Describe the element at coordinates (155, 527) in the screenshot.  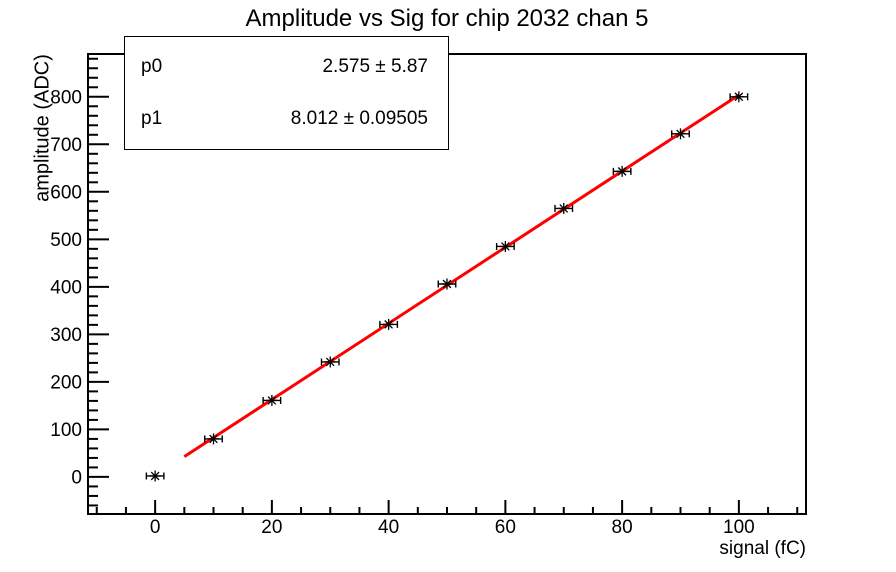
I see `x-tick-label: 0` at that location.